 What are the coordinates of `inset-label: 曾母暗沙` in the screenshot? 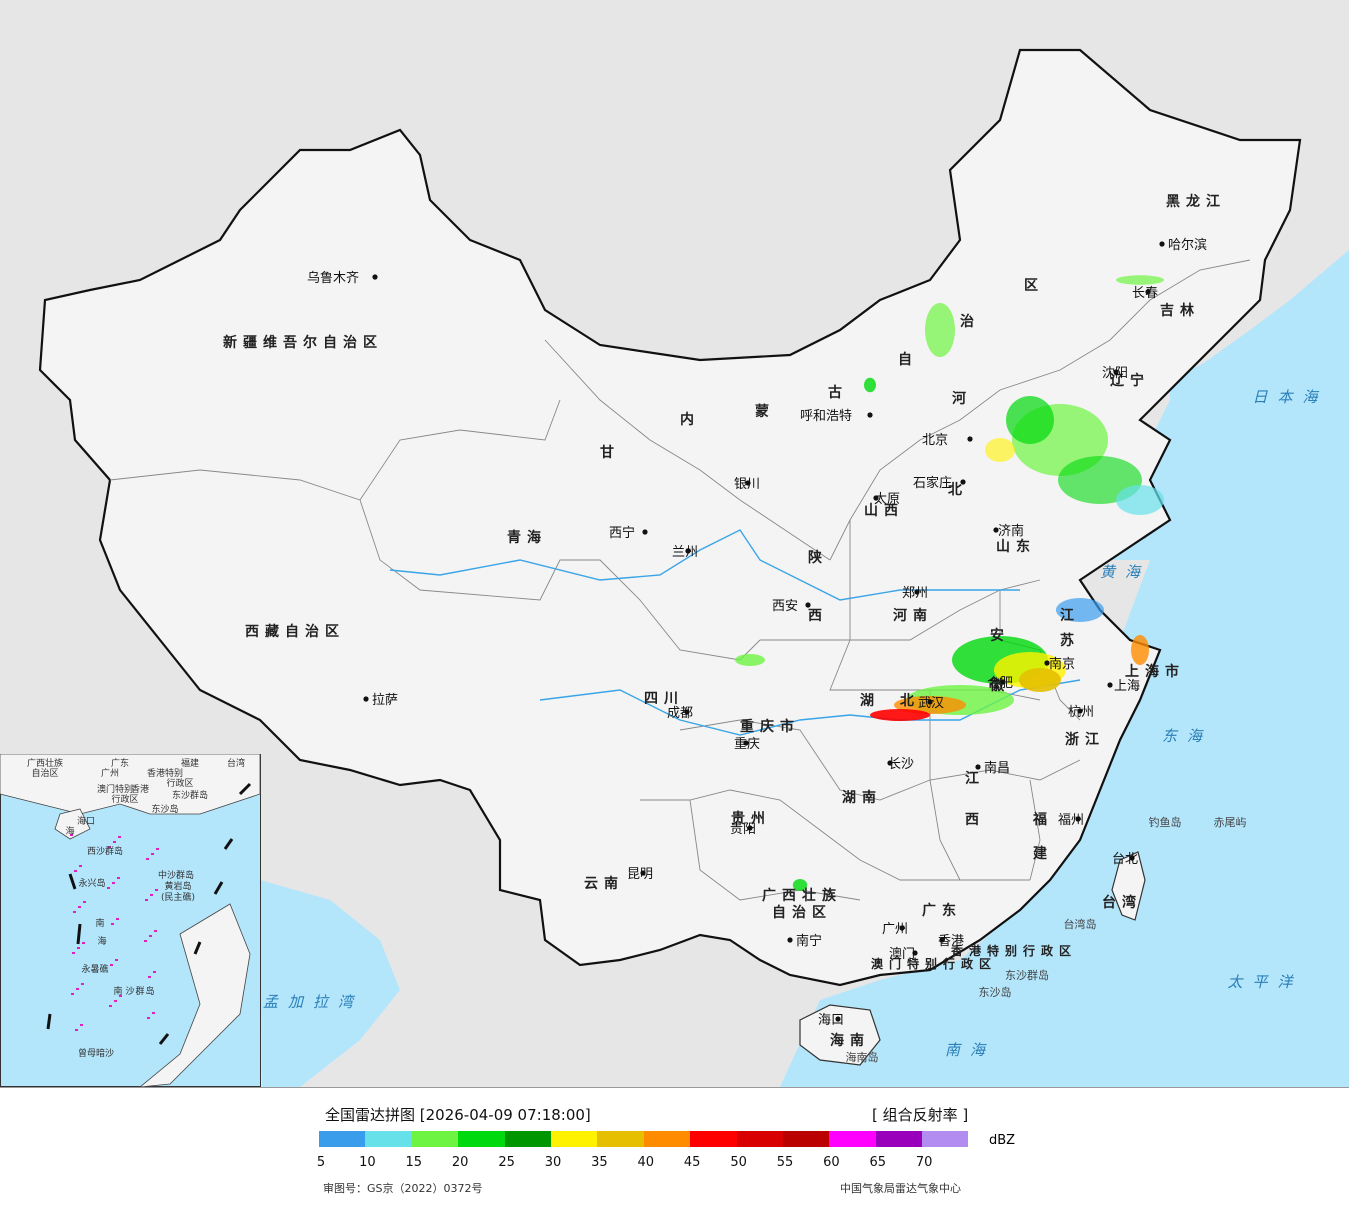 It's located at (96, 1053).